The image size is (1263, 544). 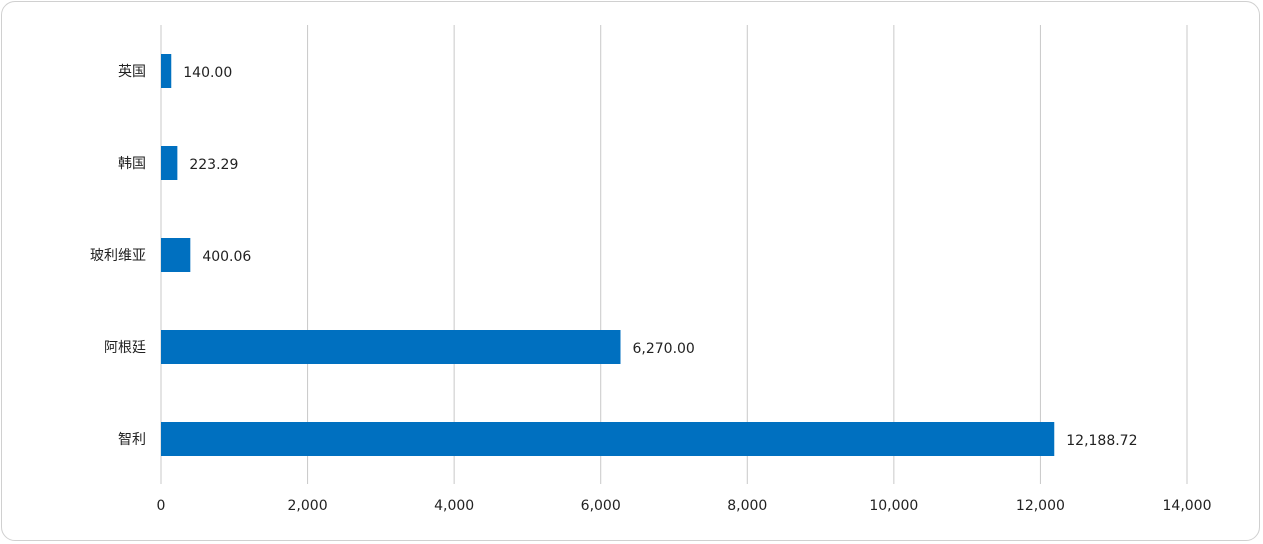 What do you see at coordinates (118, 256) in the screenshot?
I see `category-label: 玻利维亚` at bounding box center [118, 256].